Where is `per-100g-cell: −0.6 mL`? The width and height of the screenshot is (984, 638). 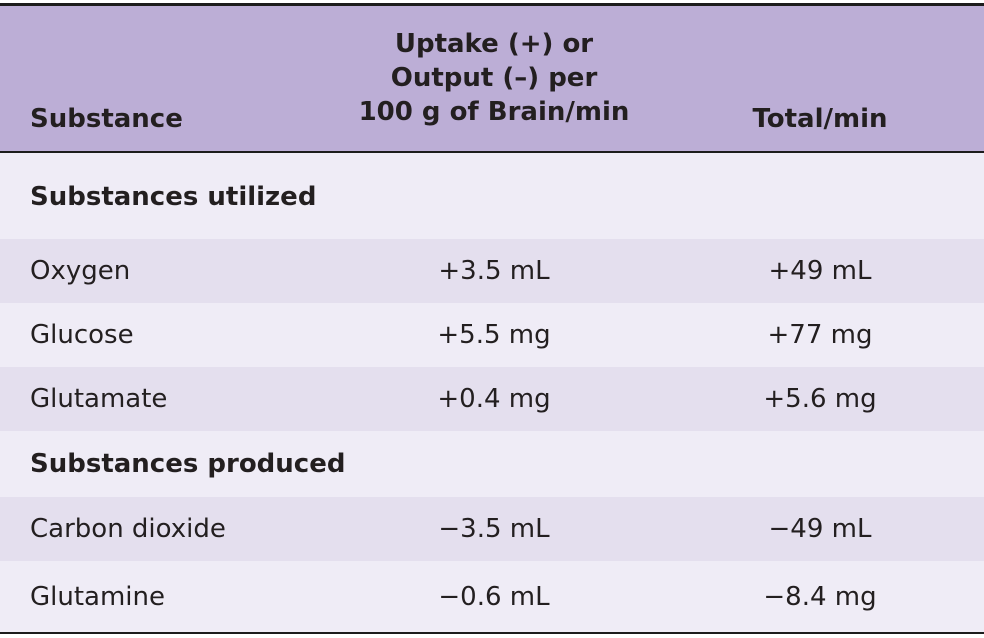 per-100g-cell: −0.6 mL is located at coordinates (494, 596).